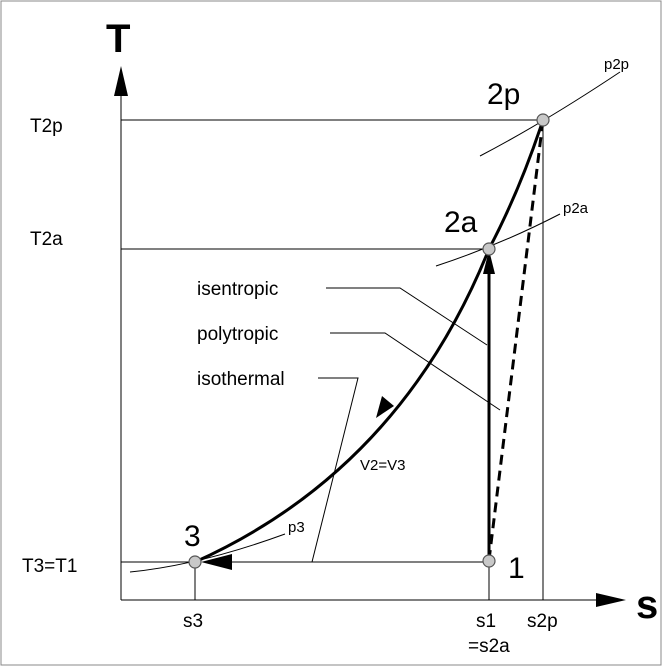 The width and height of the screenshot is (663, 667). I want to click on process-label: isothermal, so click(241, 379).